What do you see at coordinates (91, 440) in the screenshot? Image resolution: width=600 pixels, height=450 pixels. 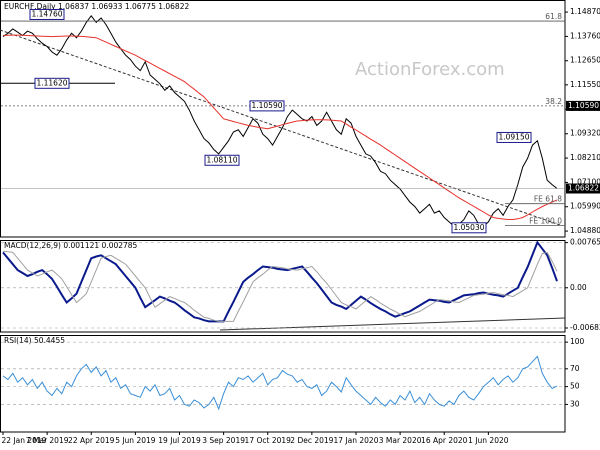 I see `x-tick-label: 22 Apr 2019` at bounding box center [91, 440].